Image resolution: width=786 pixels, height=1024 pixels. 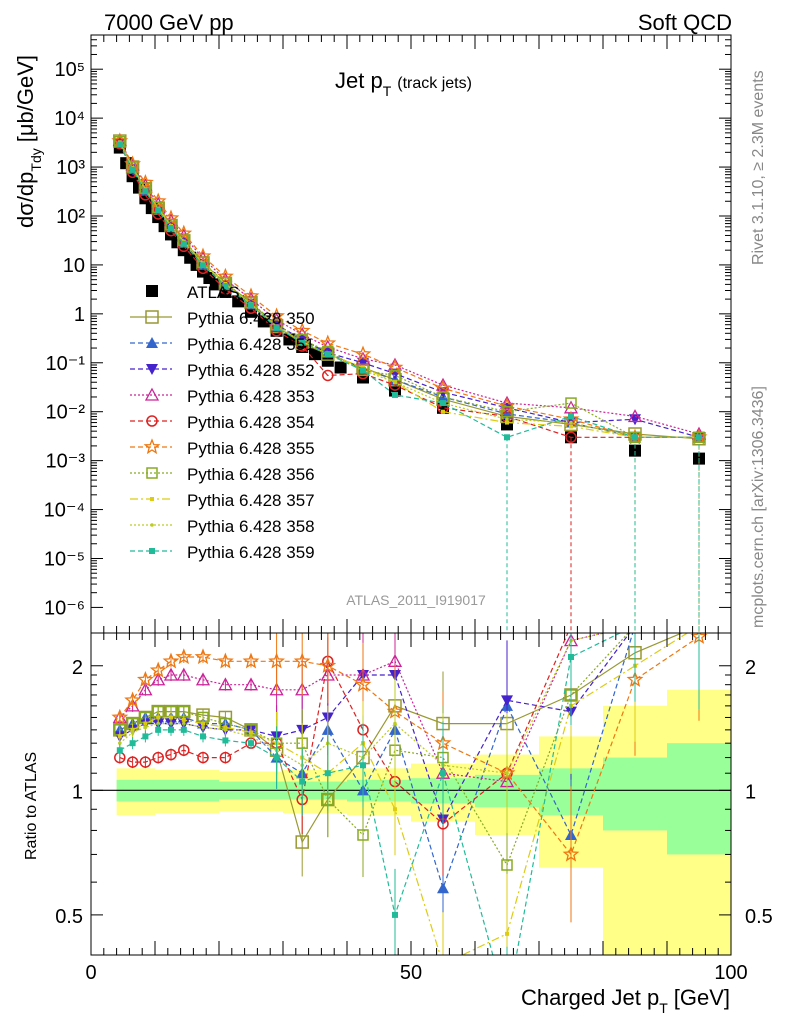 I want to click on legend-entry: Pythia 6.428 355, so click(x=222, y=448).